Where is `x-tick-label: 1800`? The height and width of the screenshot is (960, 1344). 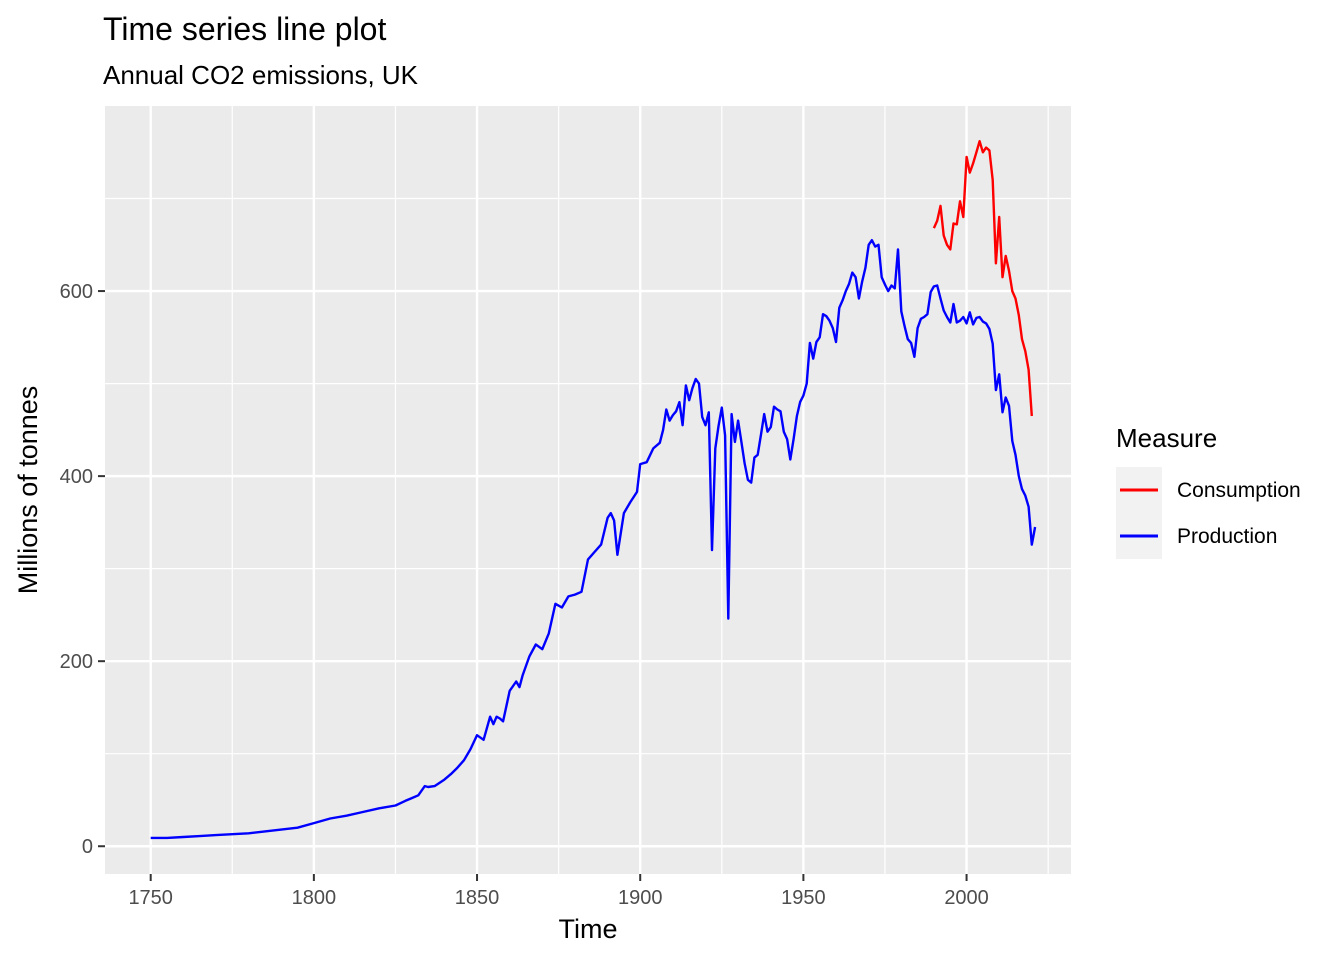
x-tick-label: 1800 is located at coordinates (314, 898).